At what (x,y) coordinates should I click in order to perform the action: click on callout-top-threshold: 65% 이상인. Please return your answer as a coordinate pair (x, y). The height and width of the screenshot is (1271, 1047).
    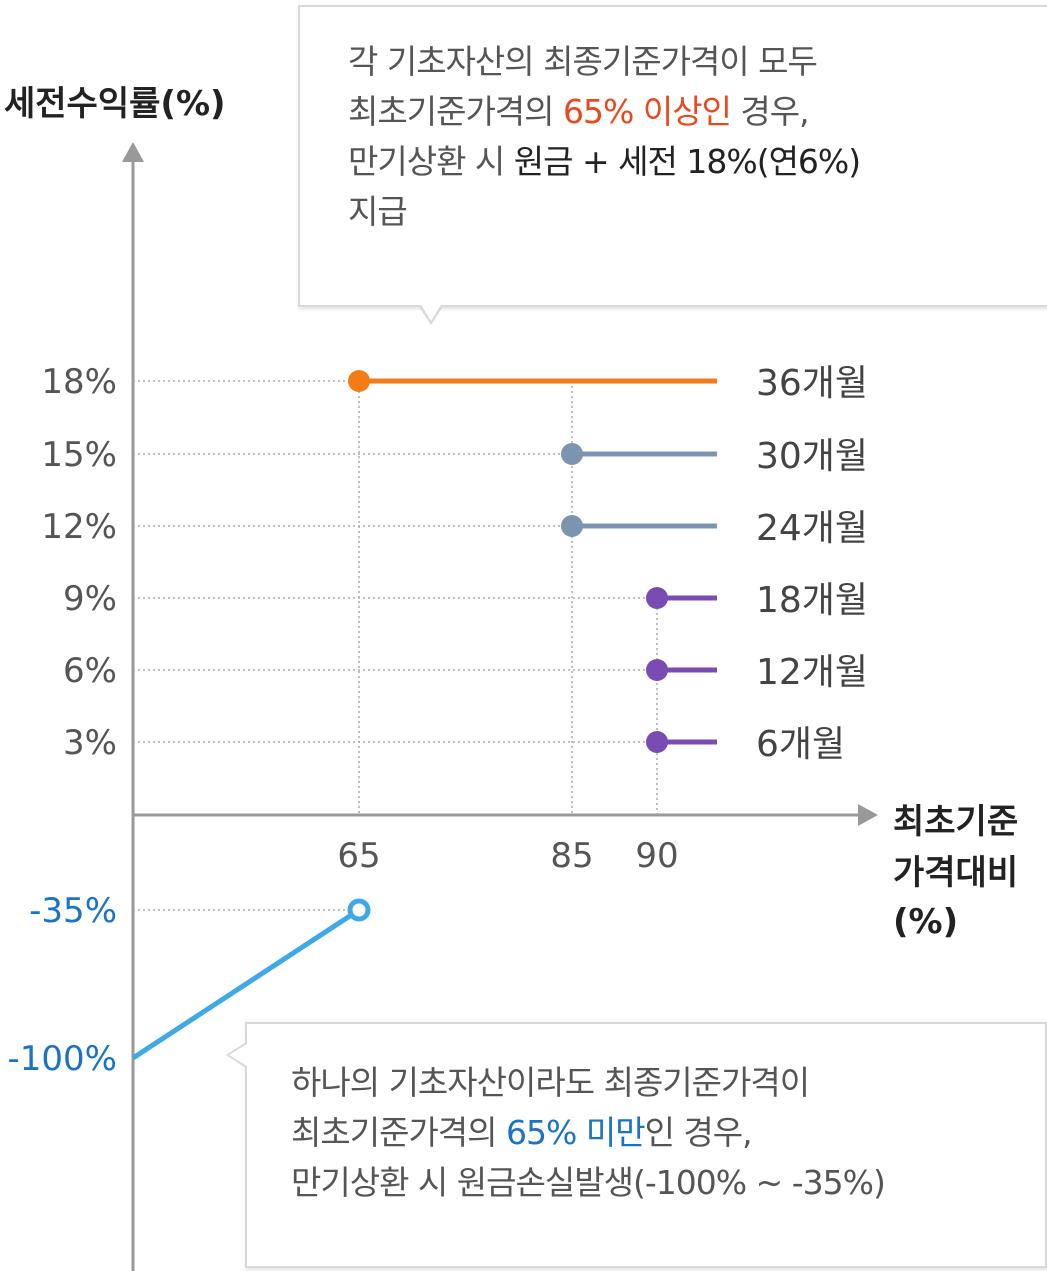
    Looking at the image, I should click on (647, 111).